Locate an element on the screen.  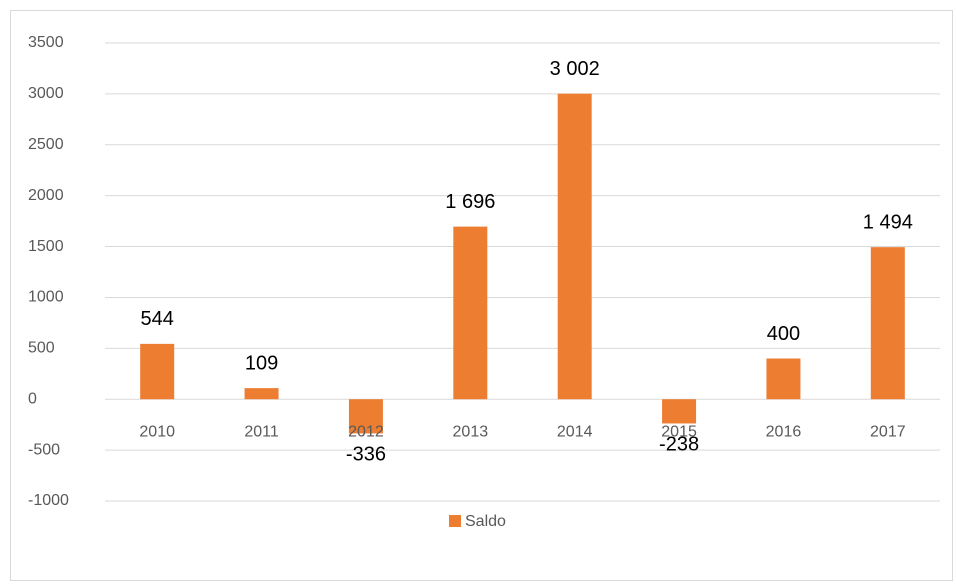
x-tick-label: 2017 is located at coordinates (888, 431).